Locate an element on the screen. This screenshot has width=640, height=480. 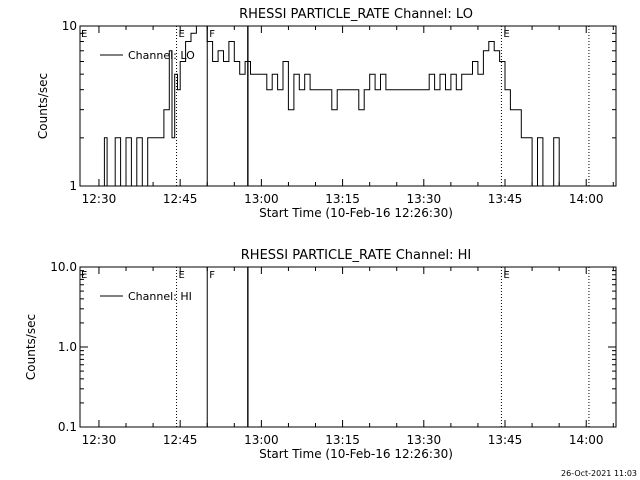
y-tick-label: 1.0 is located at coordinates (67, 347).